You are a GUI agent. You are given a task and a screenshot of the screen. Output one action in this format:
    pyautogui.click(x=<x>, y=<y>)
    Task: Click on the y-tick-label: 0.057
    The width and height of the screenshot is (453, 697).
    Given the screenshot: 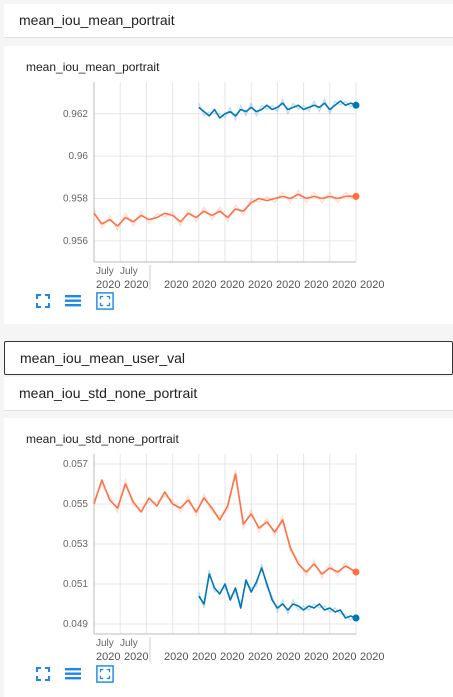 What is the action you would take?
    pyautogui.click(x=75, y=464)
    